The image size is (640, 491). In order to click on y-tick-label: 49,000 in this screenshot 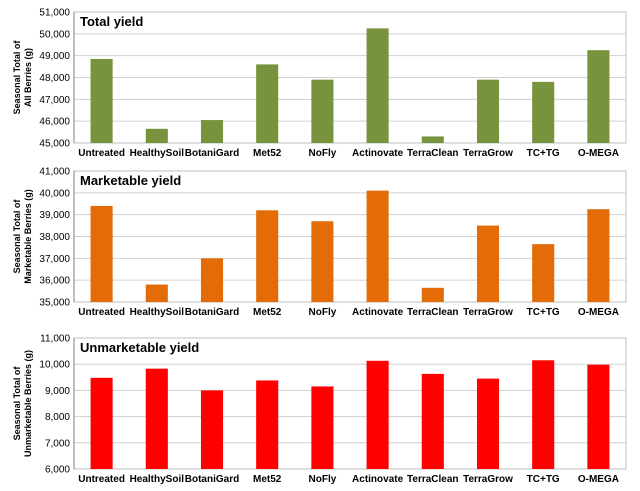, I will do `click(54, 56)`.